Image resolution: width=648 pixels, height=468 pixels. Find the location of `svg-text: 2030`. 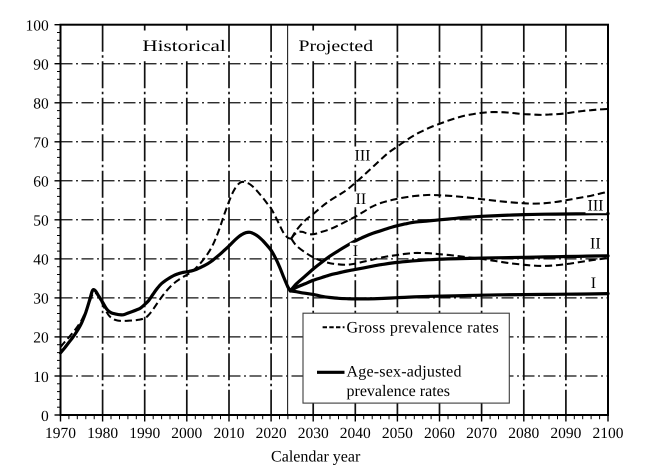

svg-text: 2030 is located at coordinates (313, 433).